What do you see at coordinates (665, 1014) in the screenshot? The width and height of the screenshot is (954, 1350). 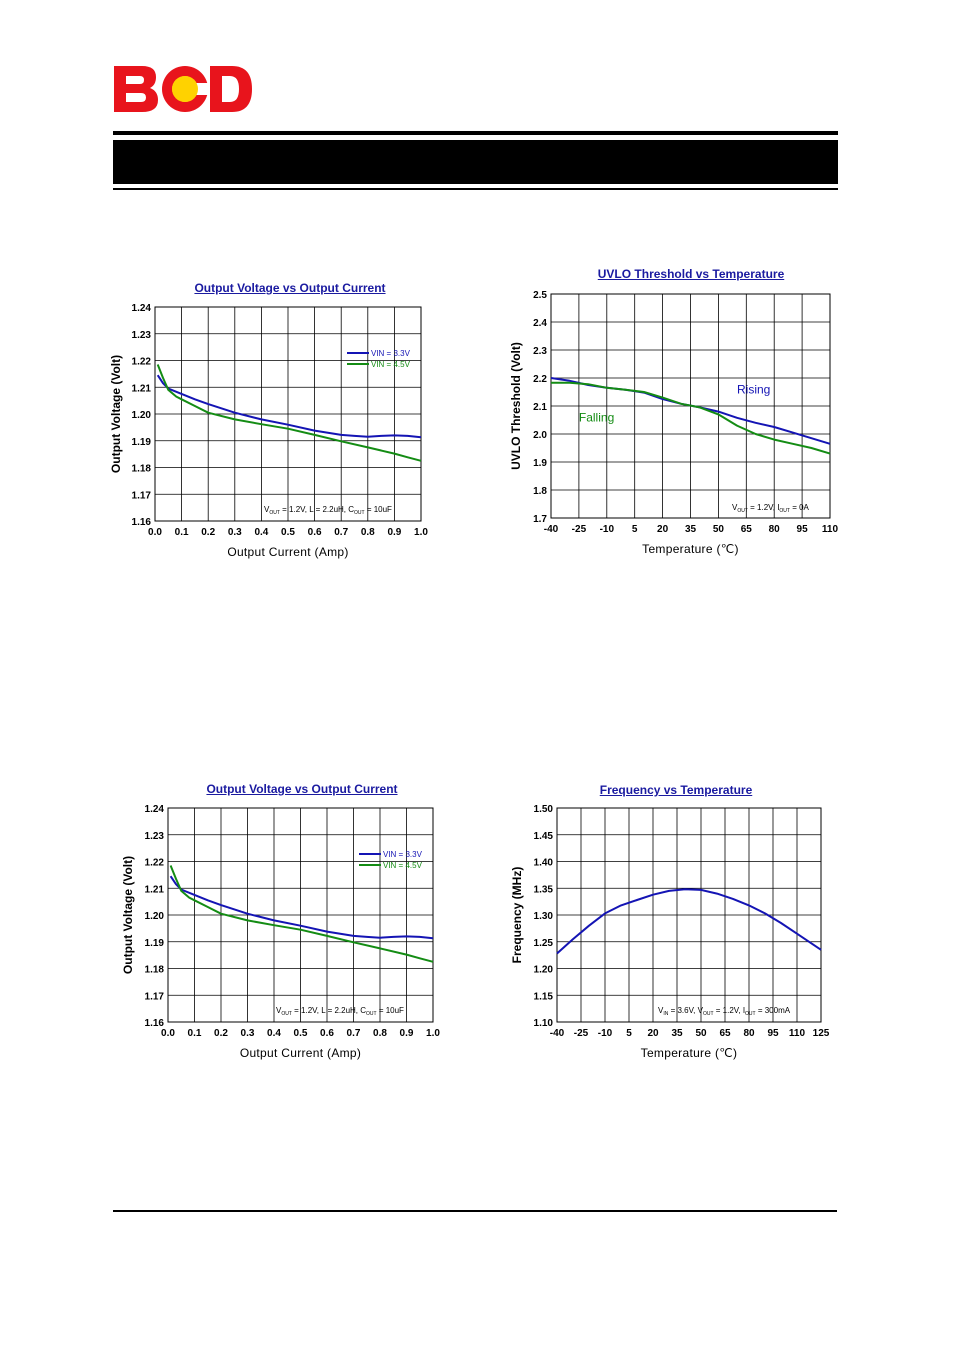 I see `annotation-subscript: IN` at bounding box center [665, 1014].